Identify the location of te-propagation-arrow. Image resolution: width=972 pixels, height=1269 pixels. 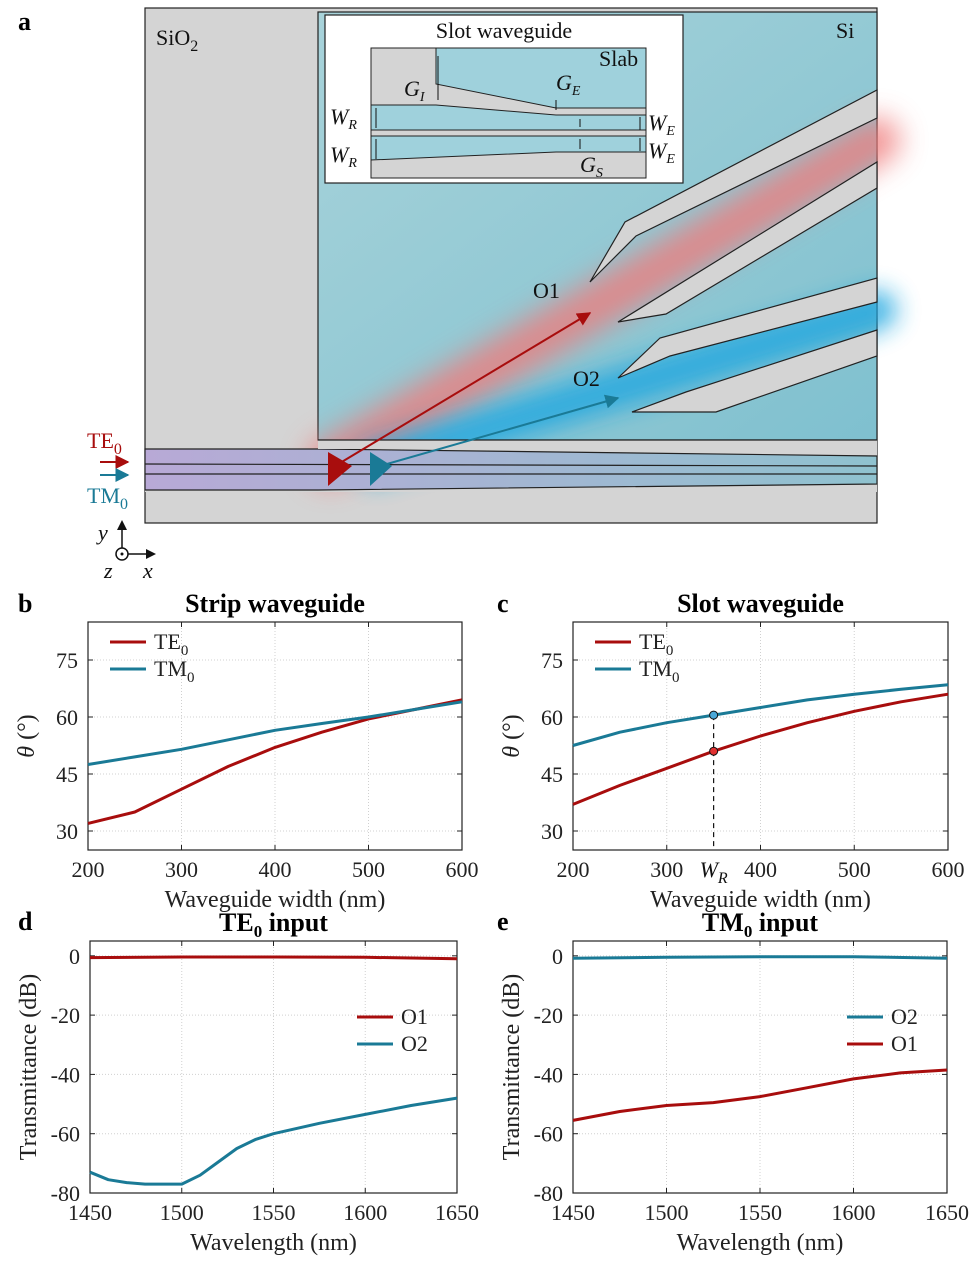
(463, 389).